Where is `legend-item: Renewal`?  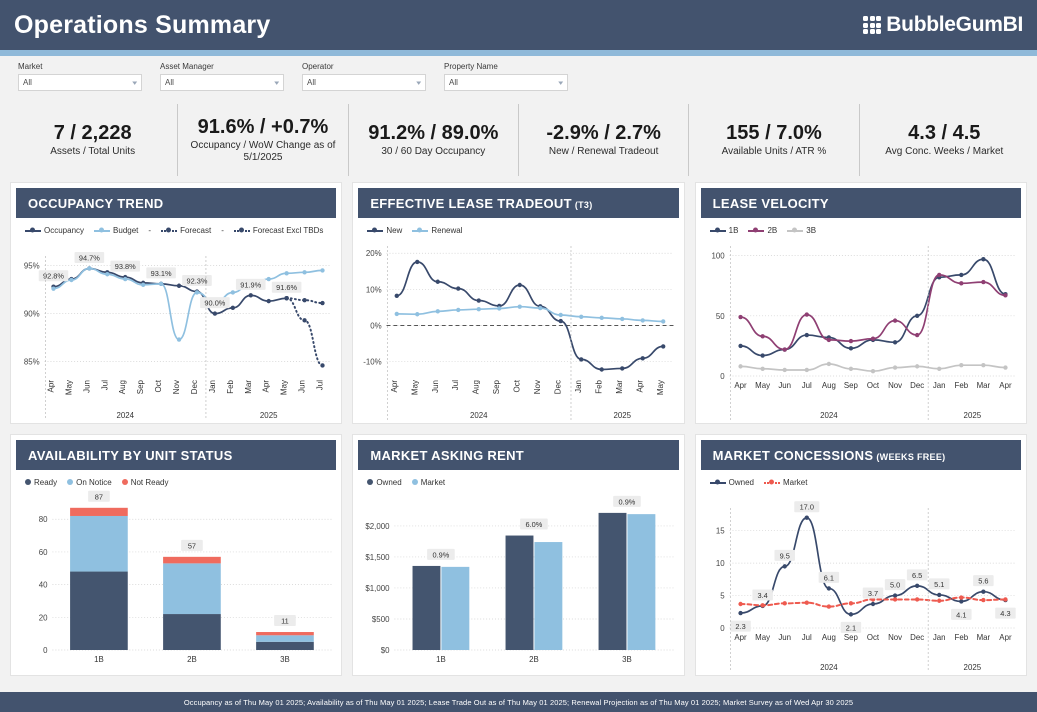
legend-item: Renewal is located at coordinates (437, 230).